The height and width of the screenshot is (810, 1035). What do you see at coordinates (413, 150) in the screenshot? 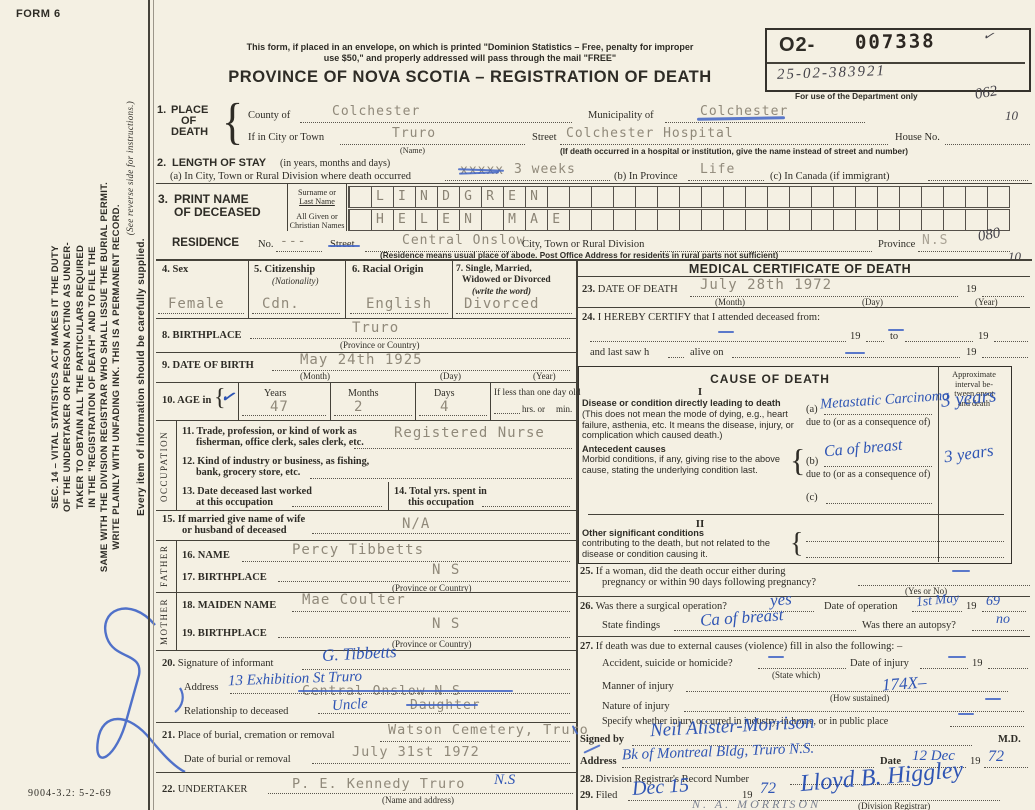
I see `name-note: (Name)` at bounding box center [413, 150].